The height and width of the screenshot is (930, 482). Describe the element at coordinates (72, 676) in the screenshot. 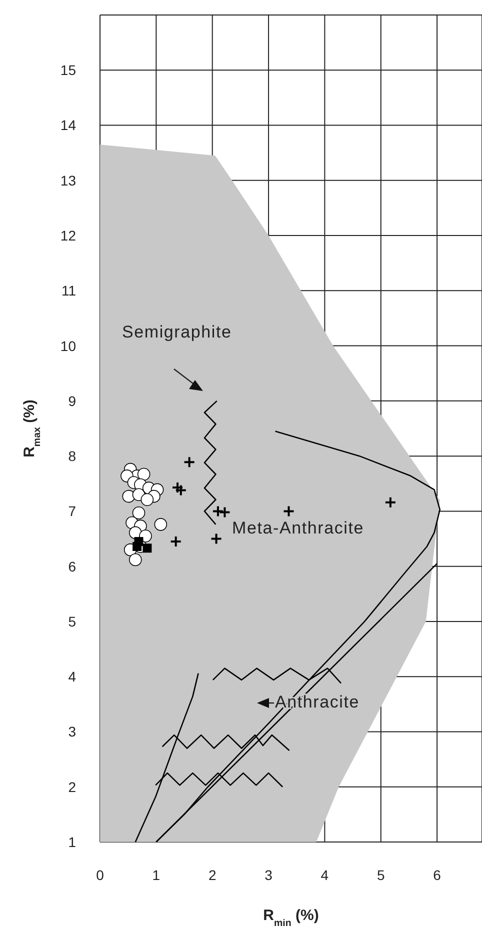

I see `y-tick-label: 4` at that location.